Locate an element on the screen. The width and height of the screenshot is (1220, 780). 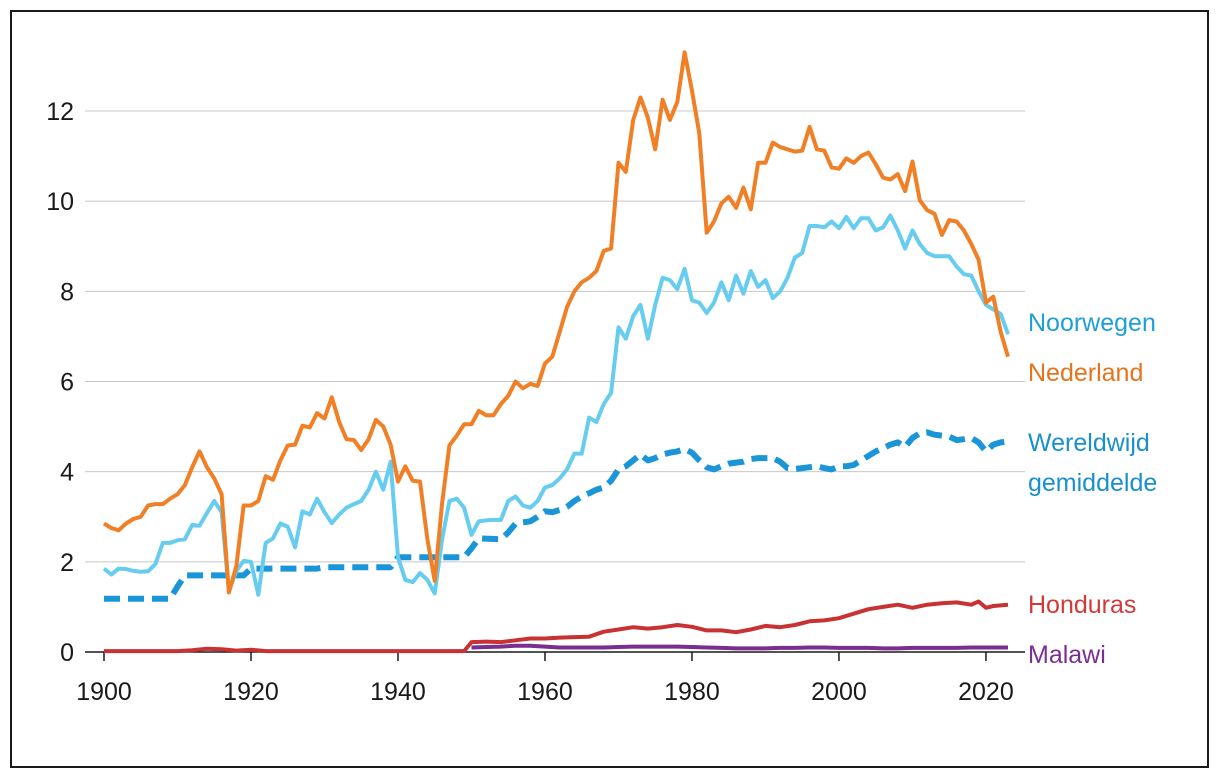
x-tick-label-2000: 2000 is located at coordinates (839, 692).